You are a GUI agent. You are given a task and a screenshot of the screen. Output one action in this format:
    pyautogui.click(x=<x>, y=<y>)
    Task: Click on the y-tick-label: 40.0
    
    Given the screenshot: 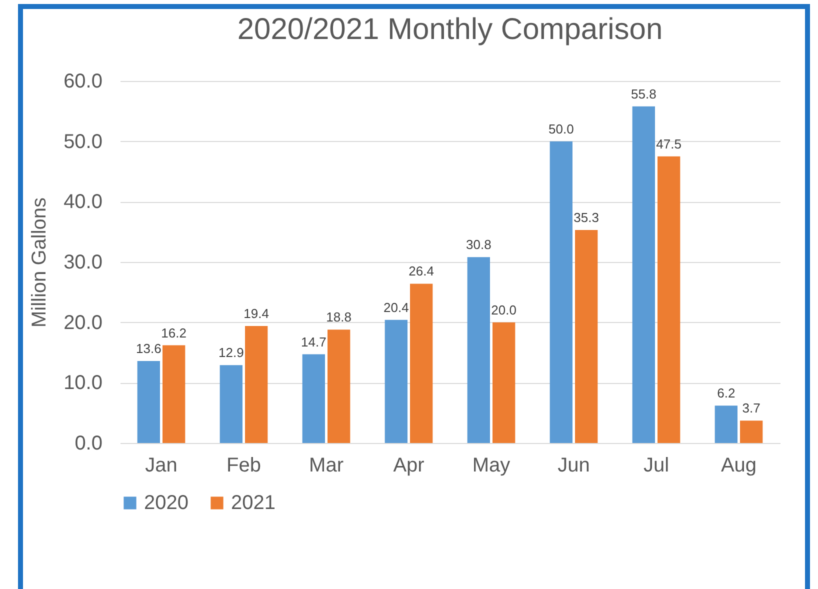 What is the action you would take?
    pyautogui.click(x=83, y=202)
    